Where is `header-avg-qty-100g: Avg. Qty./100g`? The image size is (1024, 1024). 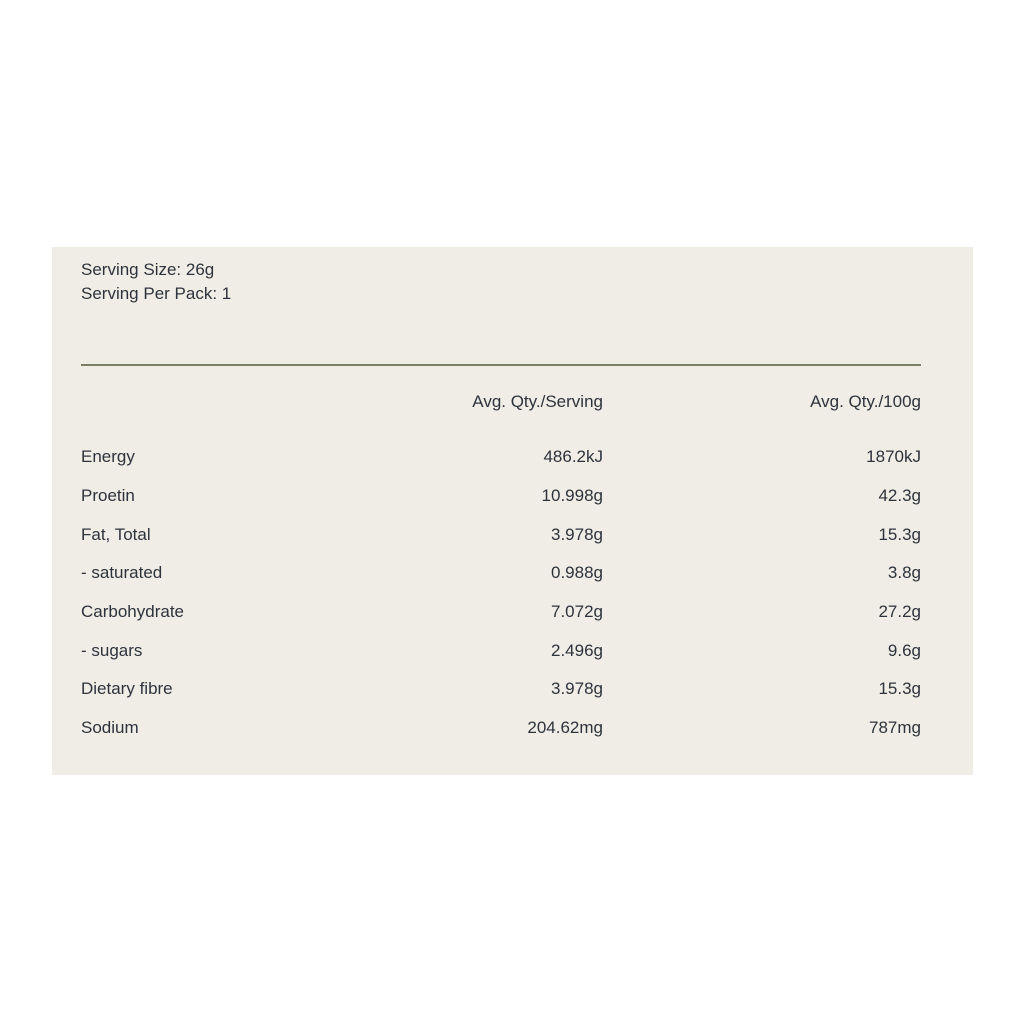
header-avg-qty-100g: Avg. Qty./100g is located at coordinates (865, 401).